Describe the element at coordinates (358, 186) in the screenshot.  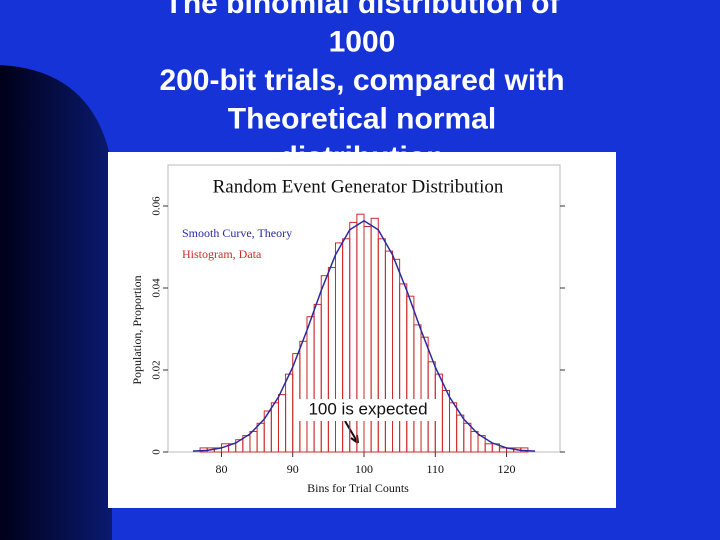
I see `chart-title: Random Event Generator Distribution` at that location.